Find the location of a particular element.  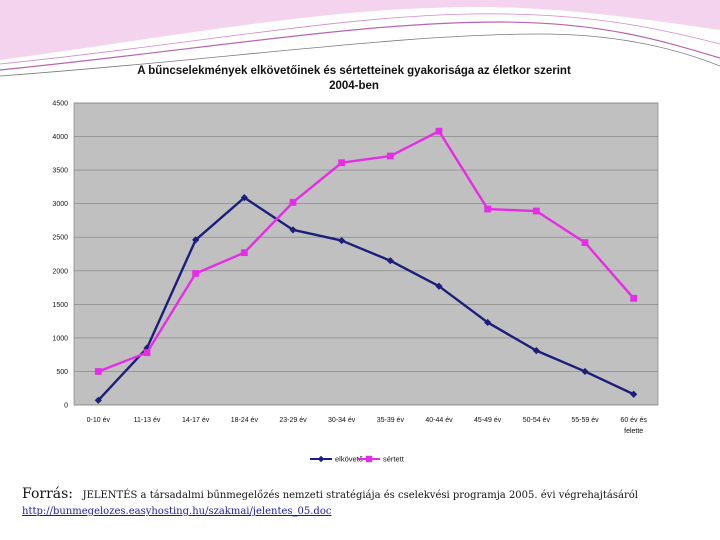

legend-marker-elkoveto is located at coordinates (321, 459).